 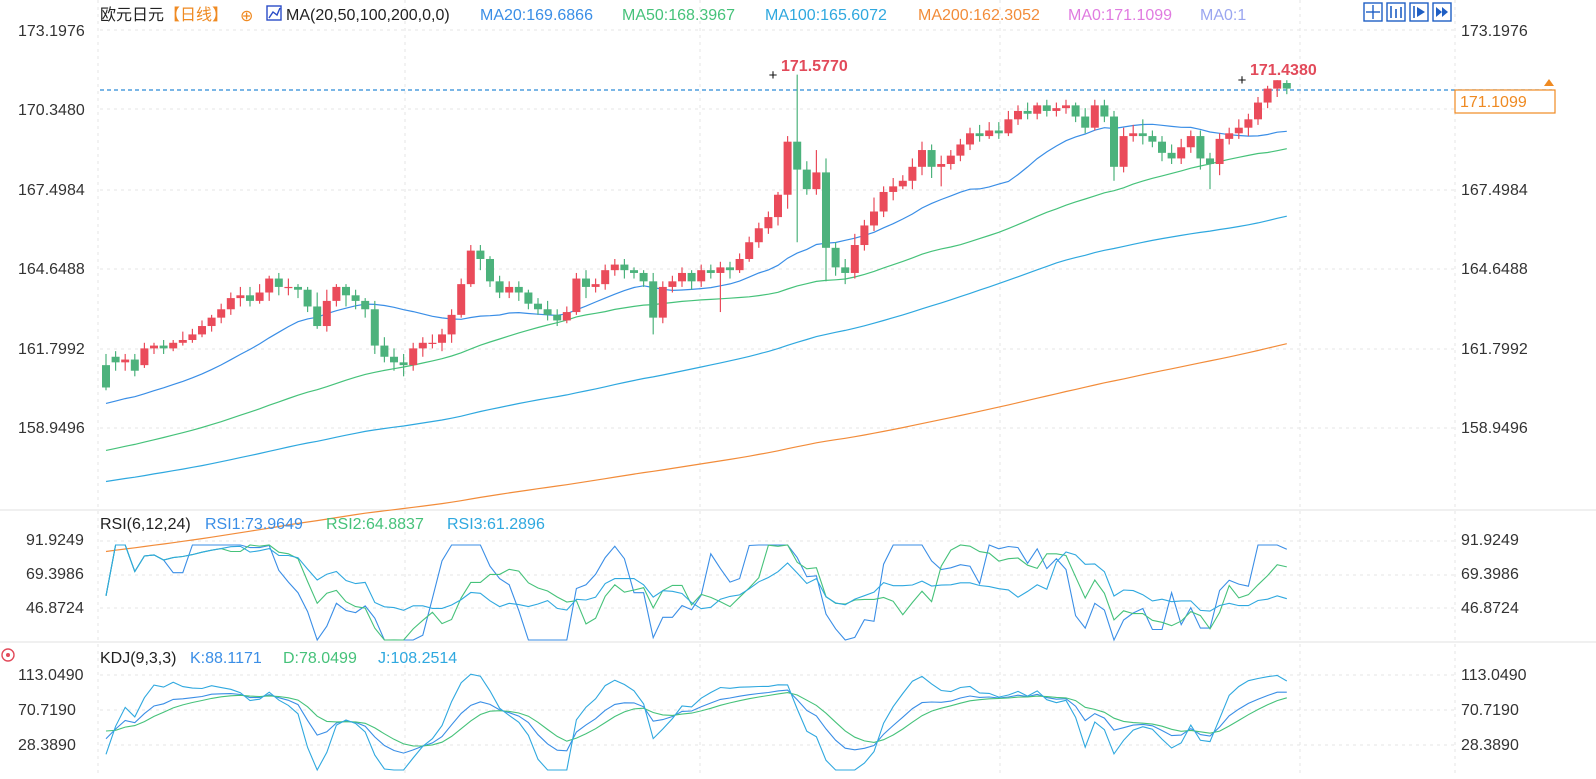 What do you see at coordinates (1396, 12) in the screenshot?
I see `chart-type-icon` at bounding box center [1396, 12].